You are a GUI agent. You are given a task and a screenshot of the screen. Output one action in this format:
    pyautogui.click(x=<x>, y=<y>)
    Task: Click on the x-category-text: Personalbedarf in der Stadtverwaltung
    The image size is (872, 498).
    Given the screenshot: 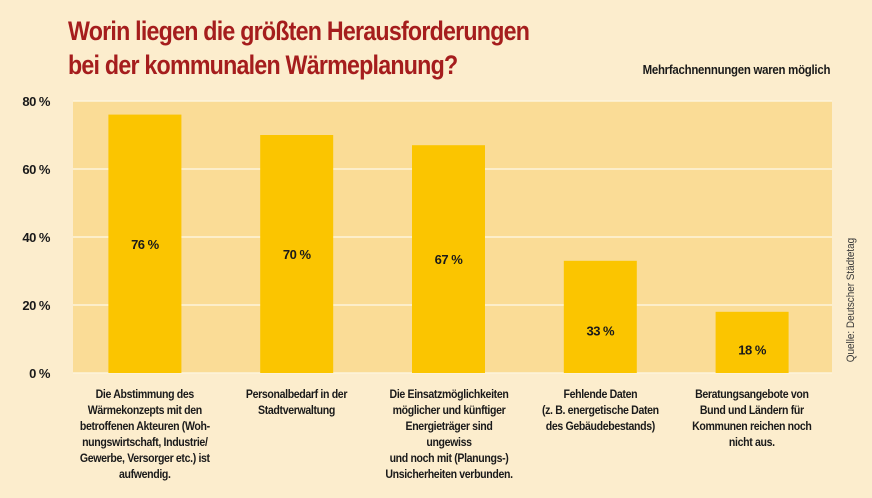 What is the action you would take?
    pyautogui.click(x=297, y=402)
    